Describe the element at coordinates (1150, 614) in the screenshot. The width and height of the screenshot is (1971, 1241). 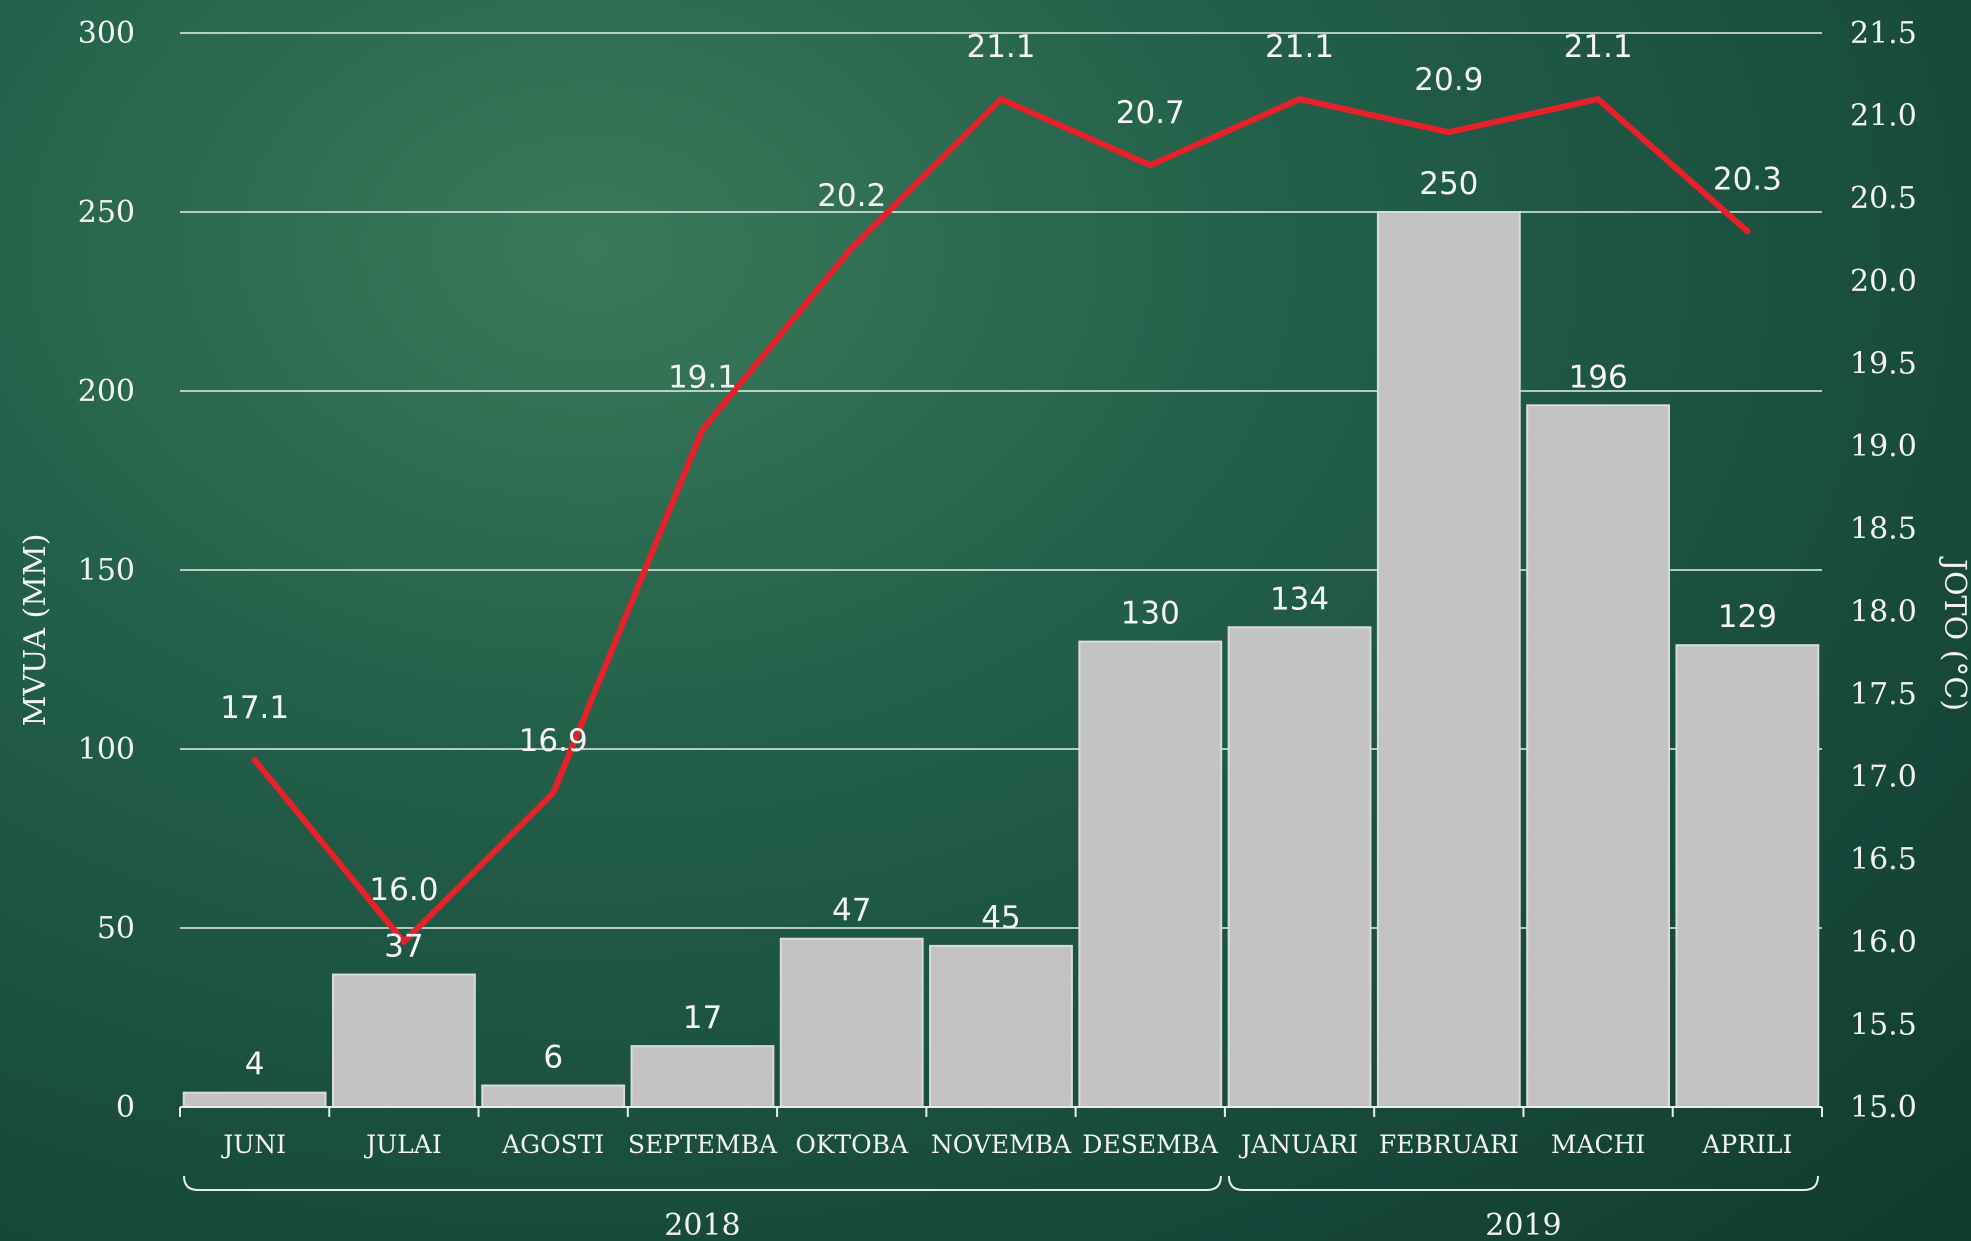
I see `rainfall-value-label: 130` at that location.